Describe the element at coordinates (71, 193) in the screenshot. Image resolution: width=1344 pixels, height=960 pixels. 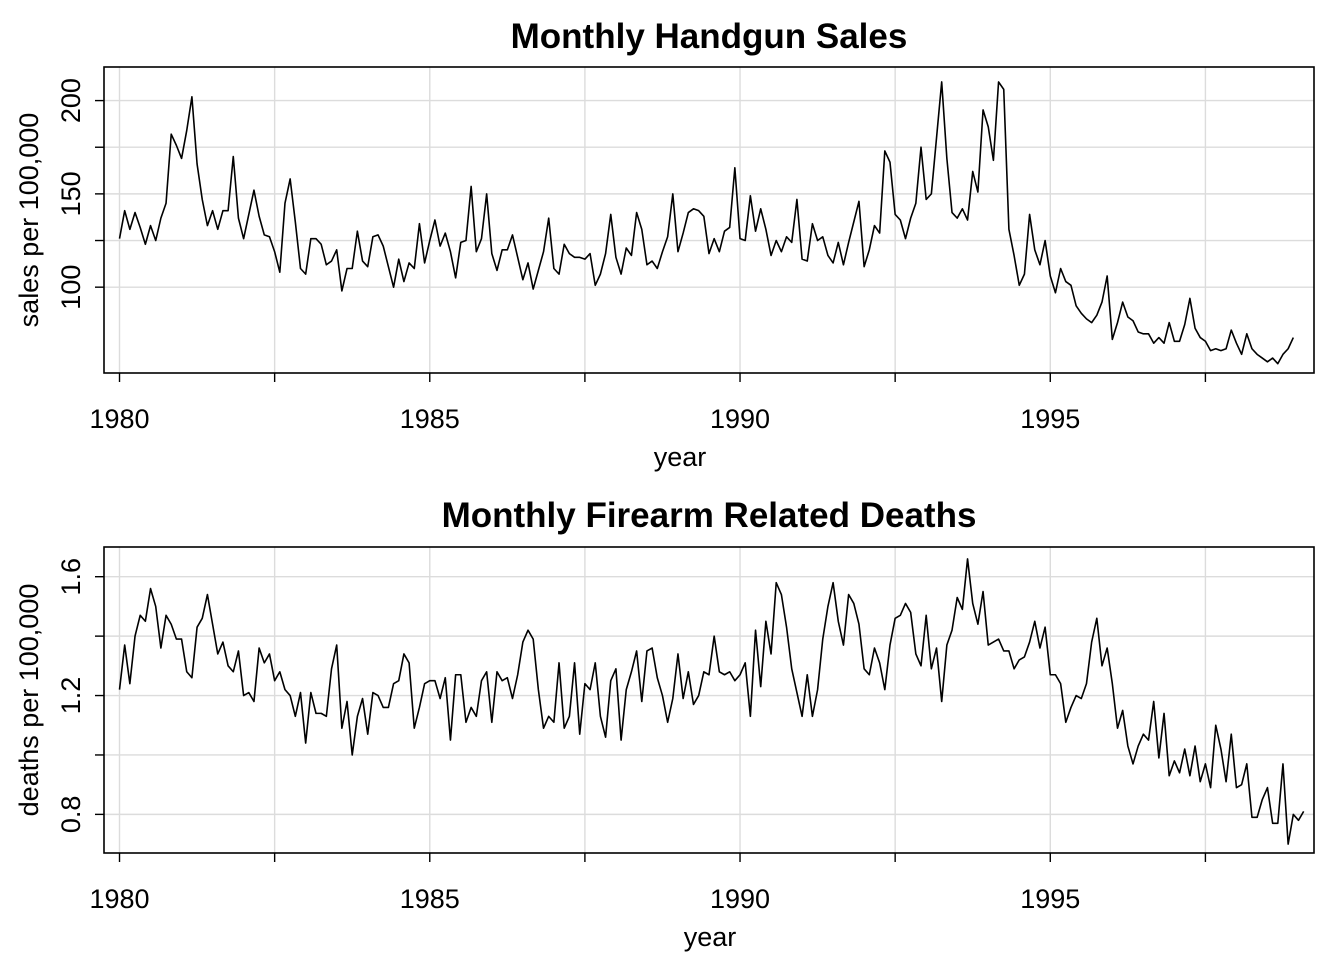
I see `y-tick-label: 150` at that location.